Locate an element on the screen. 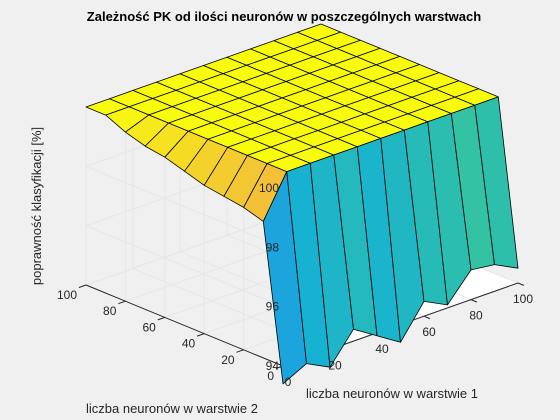 The width and height of the screenshot is (560, 420). z-tick-label: 94 is located at coordinates (273, 366).